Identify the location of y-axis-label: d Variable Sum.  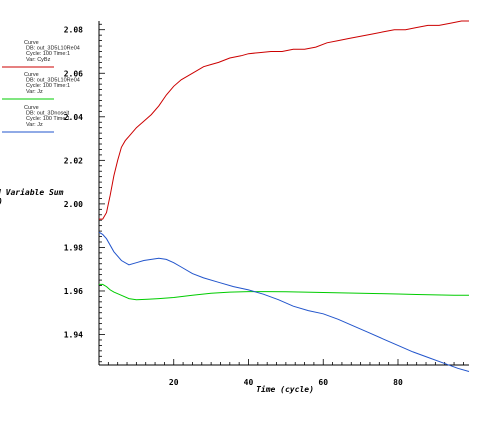
(32, 192).